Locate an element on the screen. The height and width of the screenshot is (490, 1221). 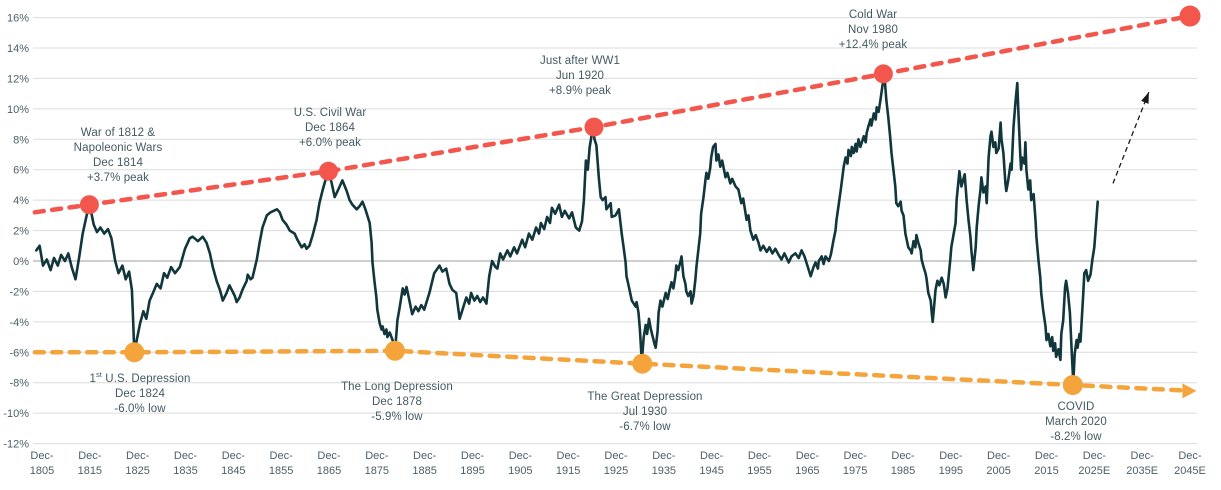
y-tick-label: 6% is located at coordinates (21, 171).